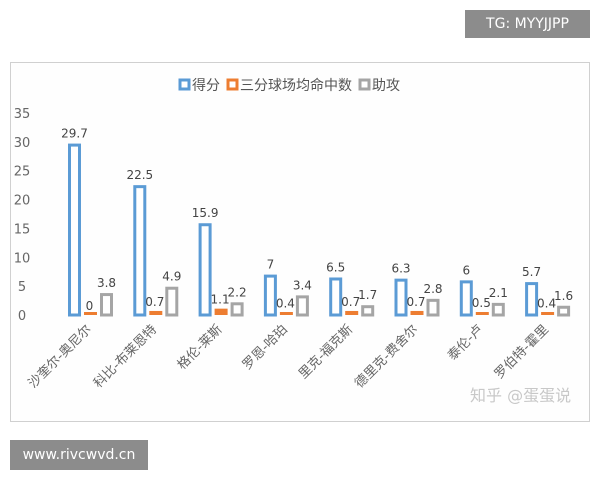  What do you see at coordinates (481, 303) in the screenshot?
I see `data-label: 0.5` at bounding box center [481, 303].